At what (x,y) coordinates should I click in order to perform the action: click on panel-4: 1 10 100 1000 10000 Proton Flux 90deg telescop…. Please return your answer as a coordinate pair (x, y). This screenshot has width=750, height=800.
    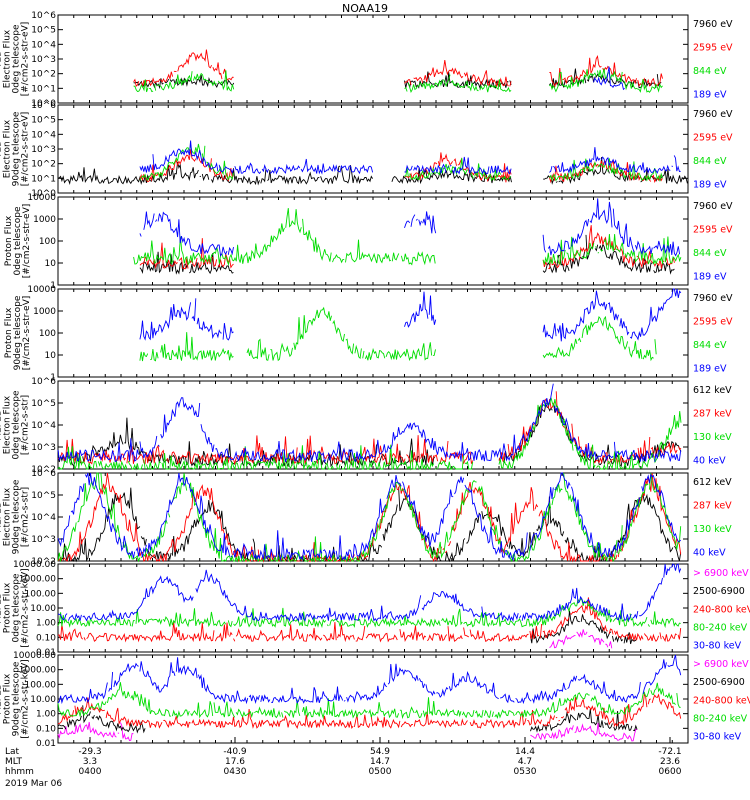
    Looking at the image, I should click on (368, 334).